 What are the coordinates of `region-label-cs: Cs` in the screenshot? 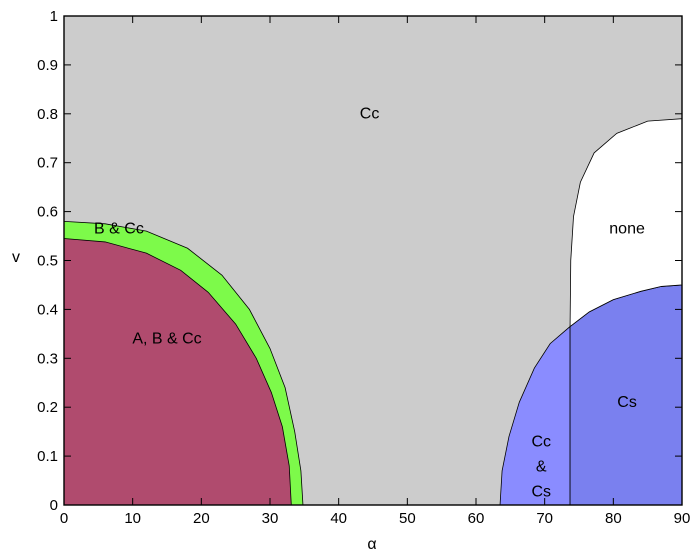 It's located at (627, 402).